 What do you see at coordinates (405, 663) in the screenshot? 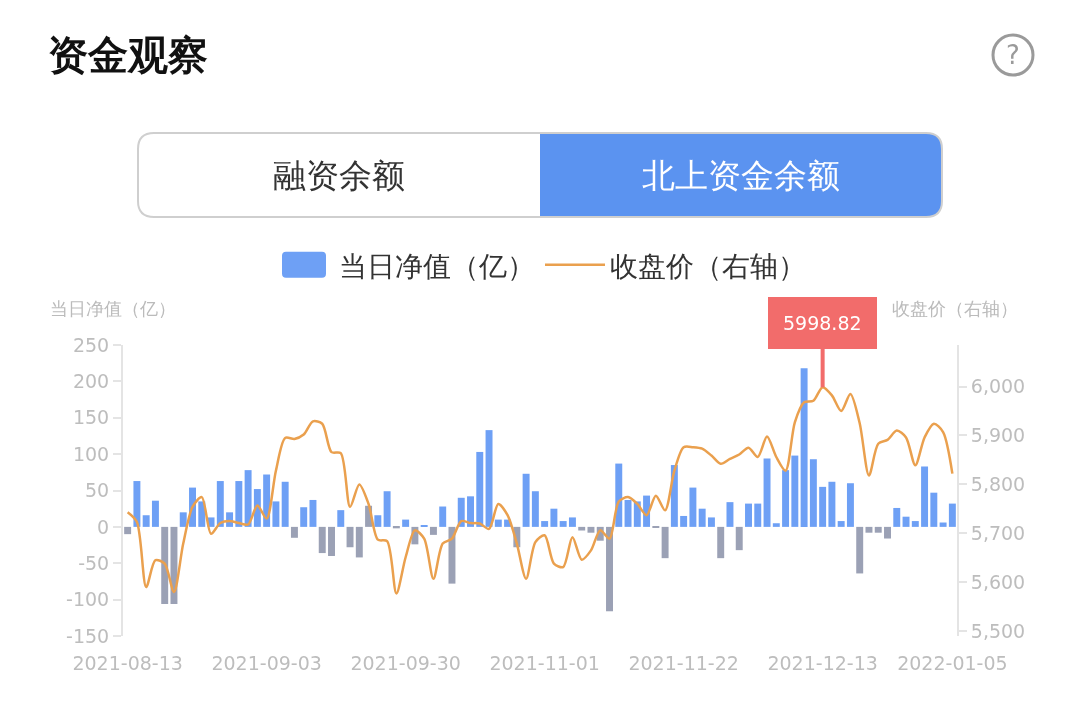
I see `x-tick-label: 2021-09-30` at bounding box center [405, 663].